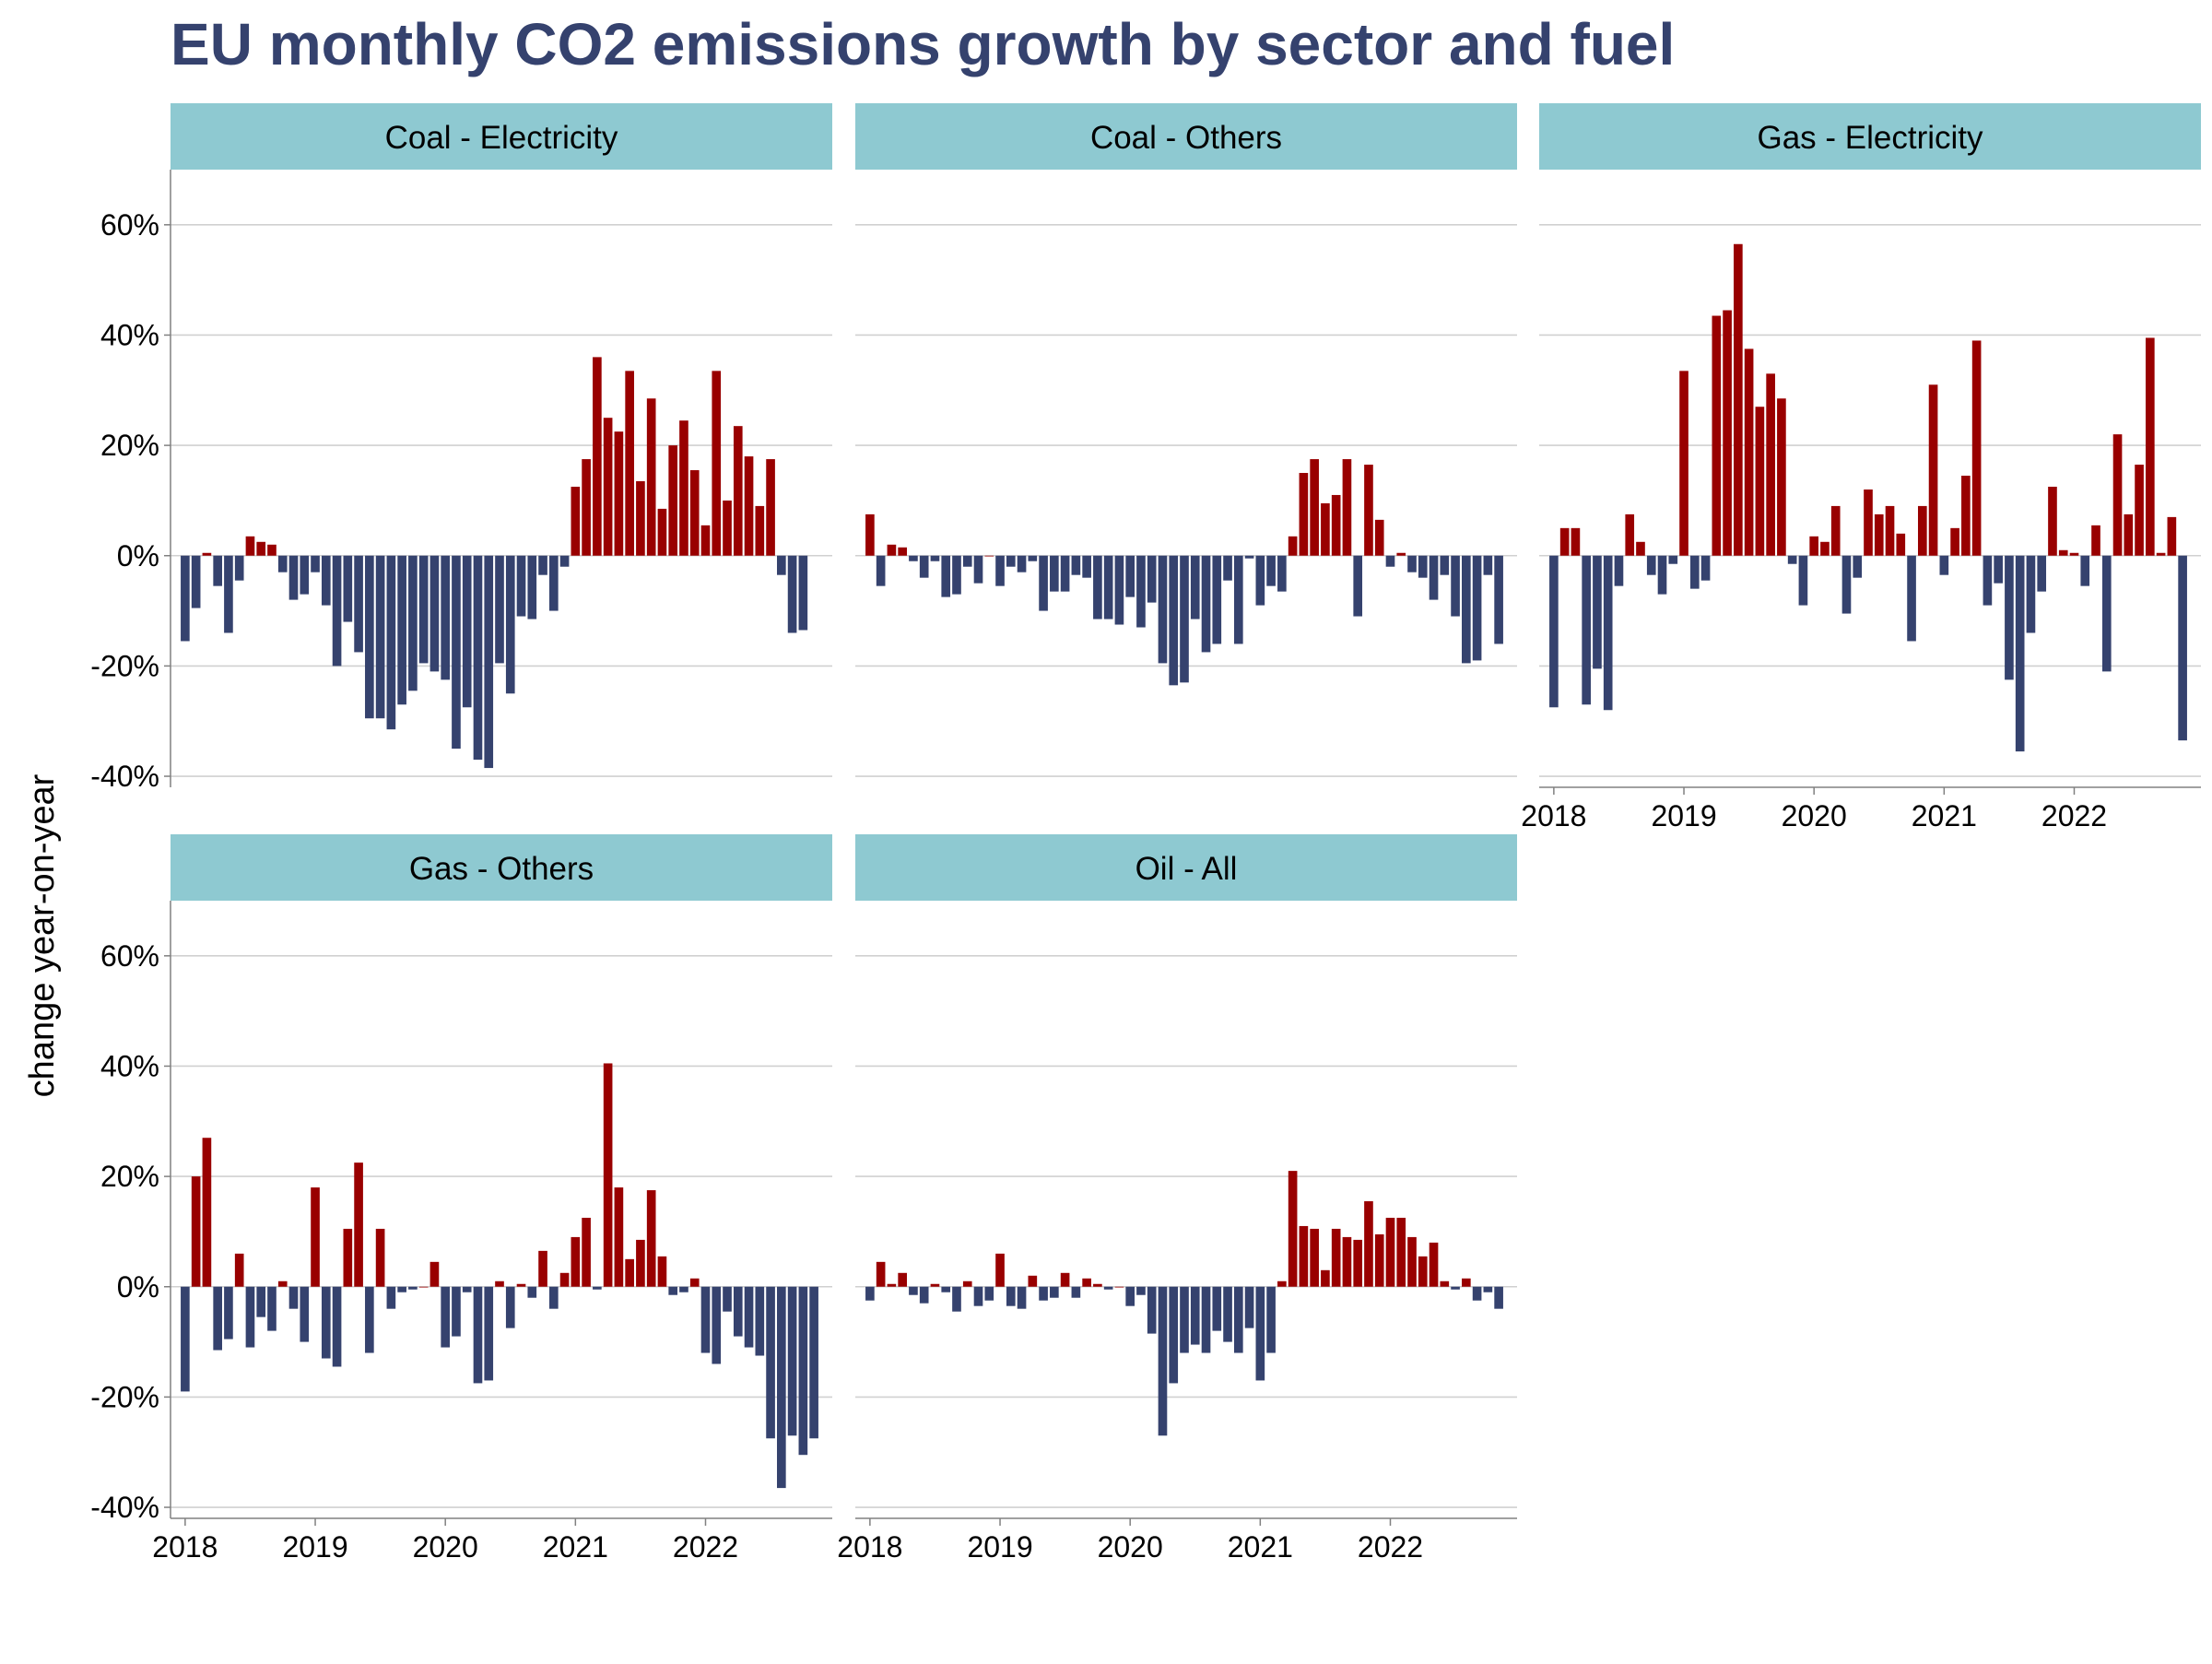 The image size is (2212, 1664). I want to click on y-tick-label: 60%, so click(129, 956).